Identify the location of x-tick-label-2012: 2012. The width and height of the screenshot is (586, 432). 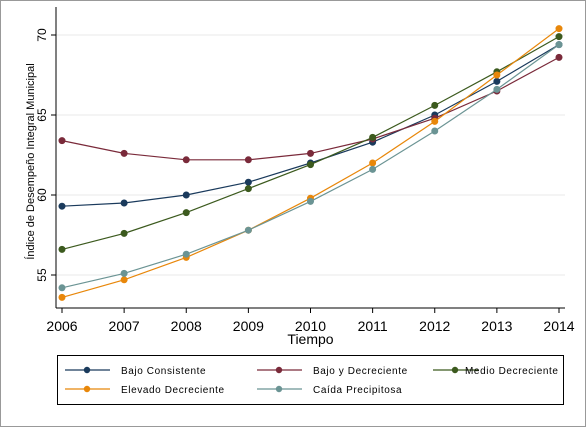
(434, 326).